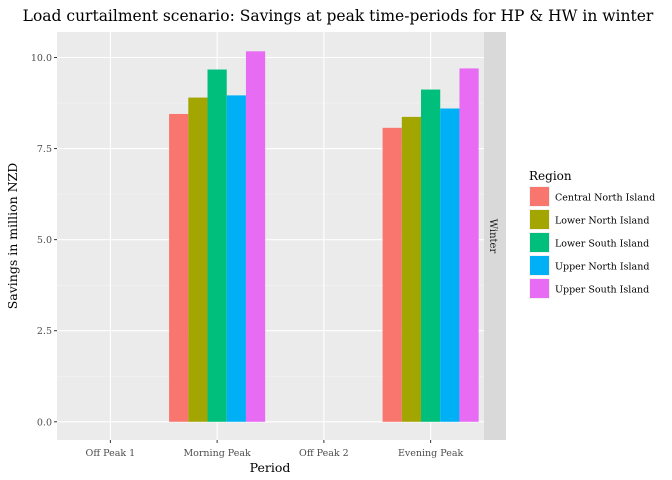  Describe the element at coordinates (44, 422) in the screenshot. I see `y-tick-label: 0.0` at that location.